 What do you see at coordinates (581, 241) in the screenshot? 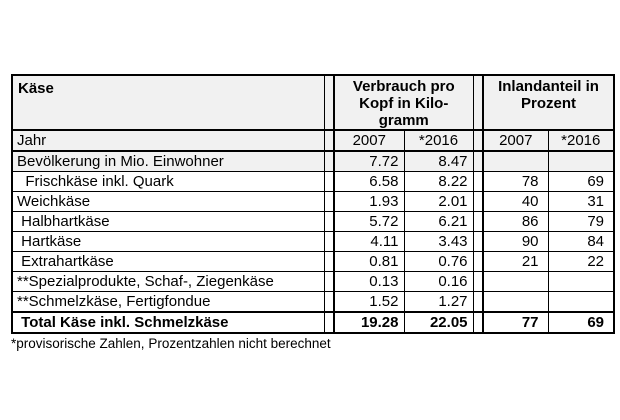
I see `value-cell: 84` at bounding box center [581, 241].